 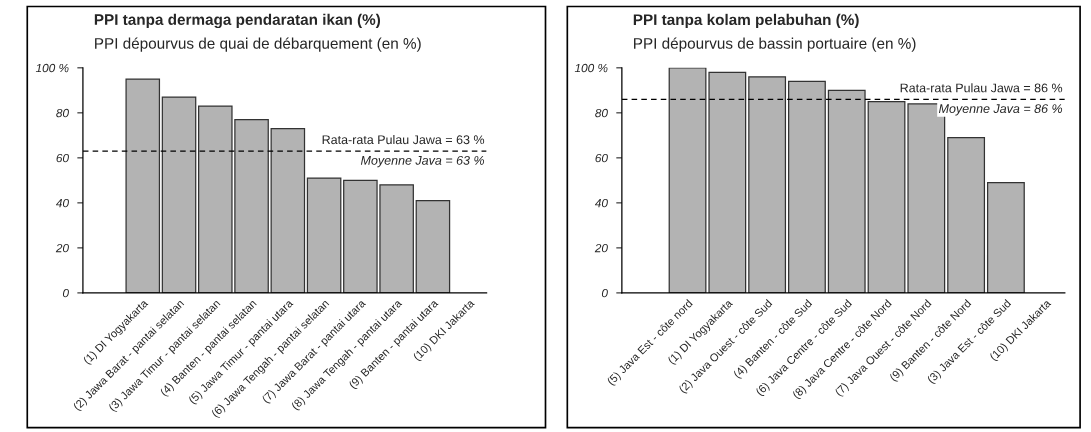 I want to click on annotation: Moyenne Java = 63 %, so click(x=422, y=161).